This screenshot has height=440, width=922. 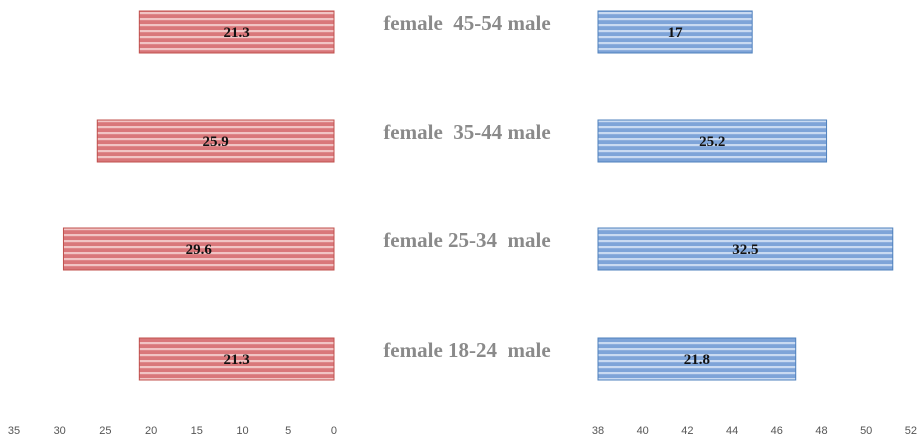 What do you see at coordinates (466, 240) in the screenshot?
I see `category-label: female 25-34 male` at bounding box center [466, 240].